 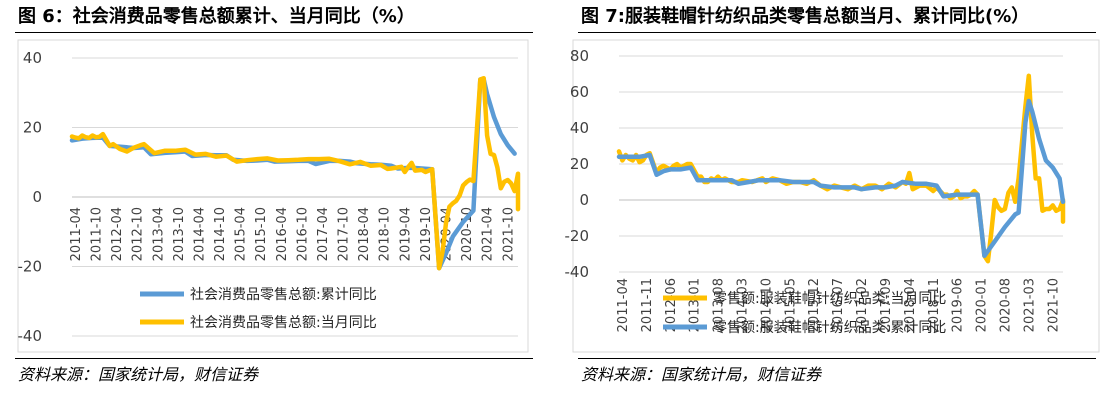 What do you see at coordinates (647, 305) in the screenshot?
I see `x-tick-label: 2011-11` at bounding box center [647, 305].